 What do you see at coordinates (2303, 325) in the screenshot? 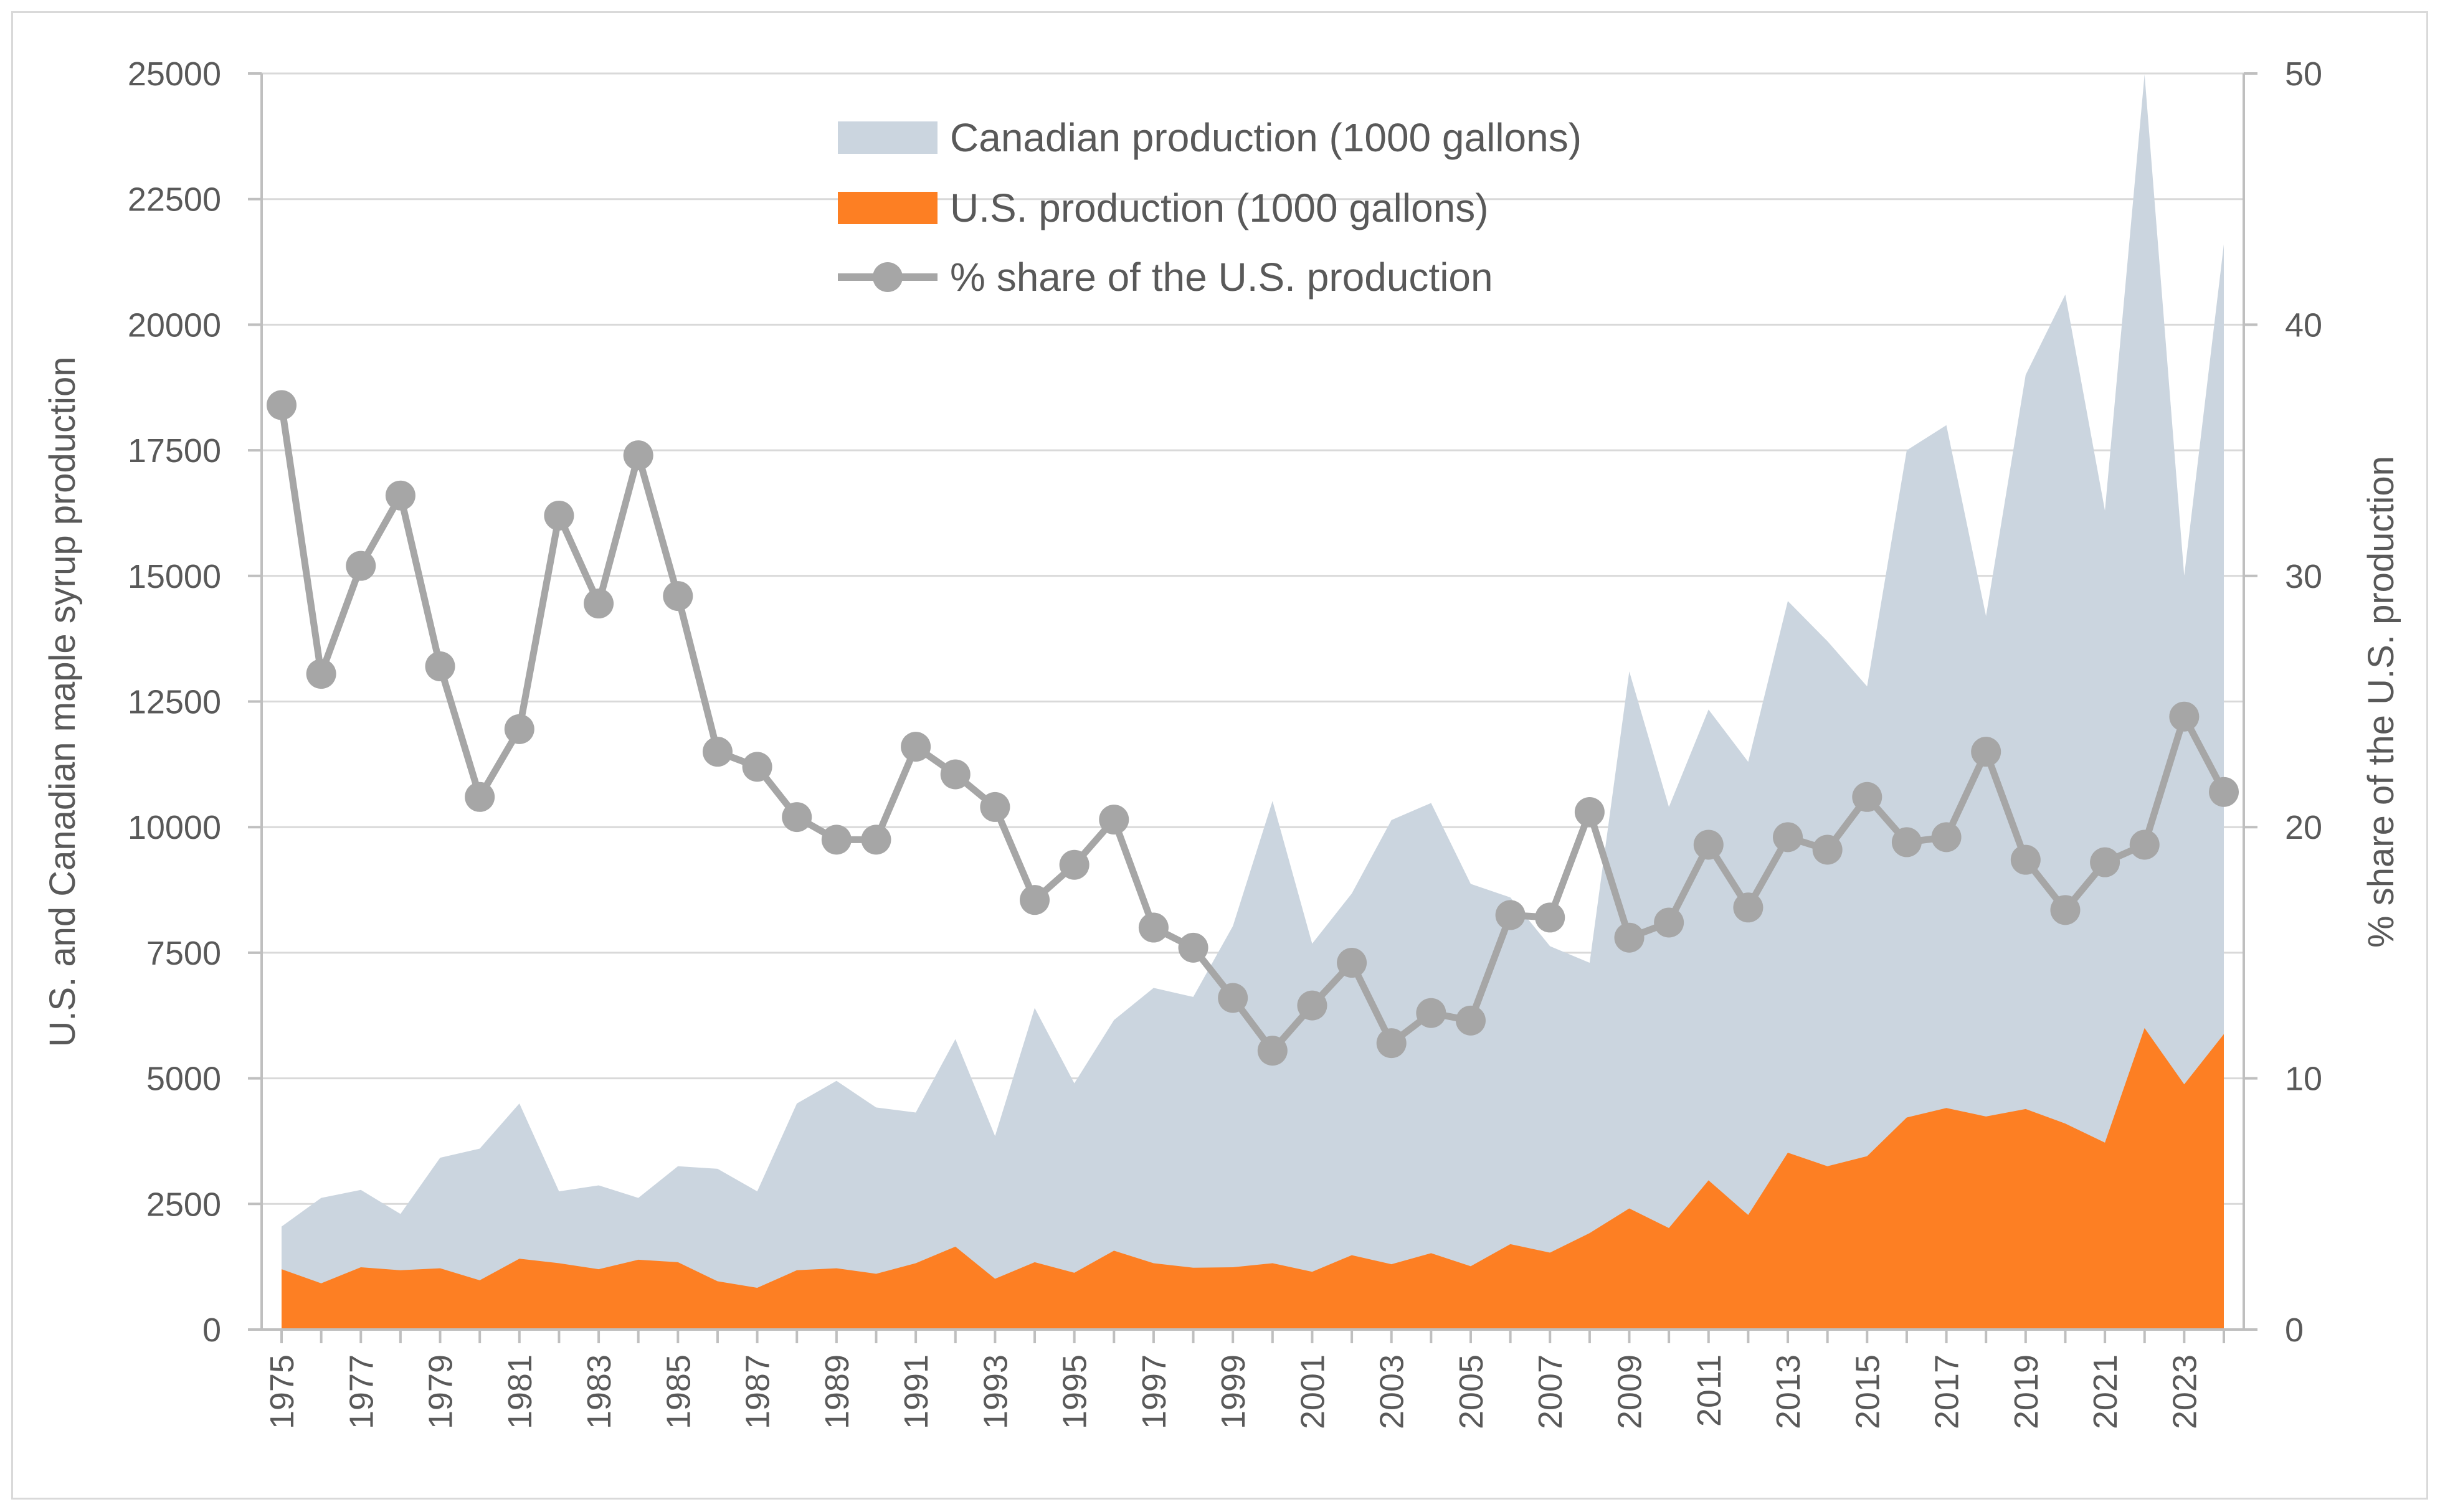
I see `right-tick-label: 40` at bounding box center [2303, 325].